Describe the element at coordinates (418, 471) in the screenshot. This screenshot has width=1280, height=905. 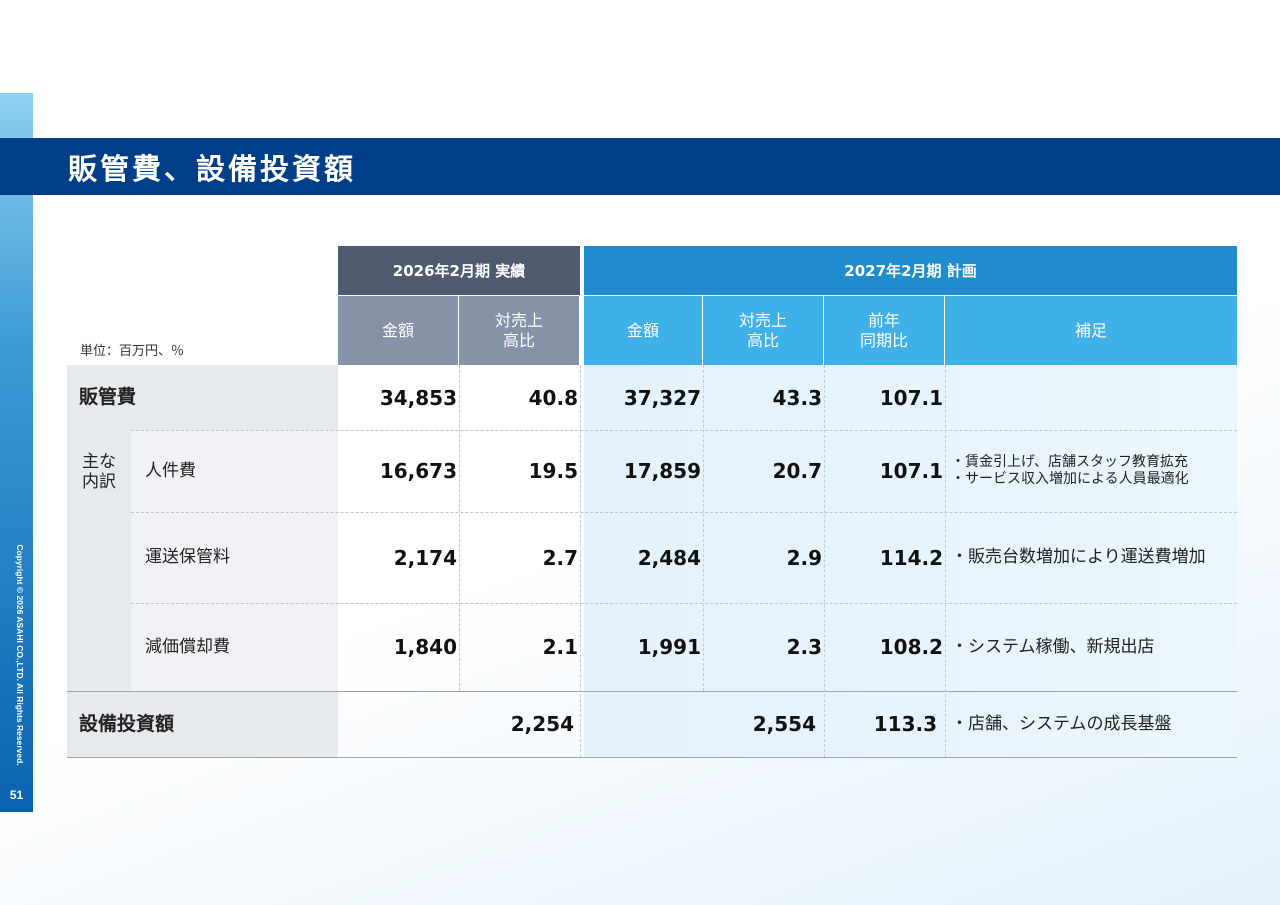
I see `cell-actual-amount: 16,673` at that location.